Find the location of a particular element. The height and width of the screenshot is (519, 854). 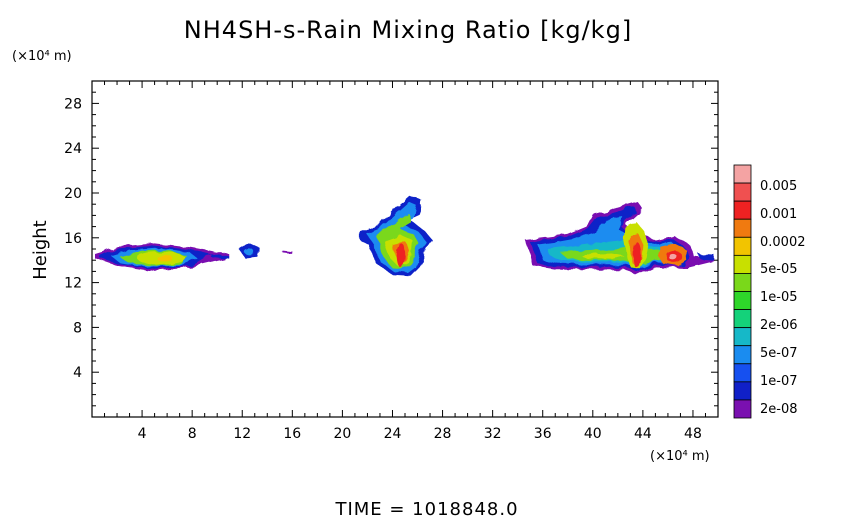

x-unit-label: (×10⁴ m) is located at coordinates (680, 456).